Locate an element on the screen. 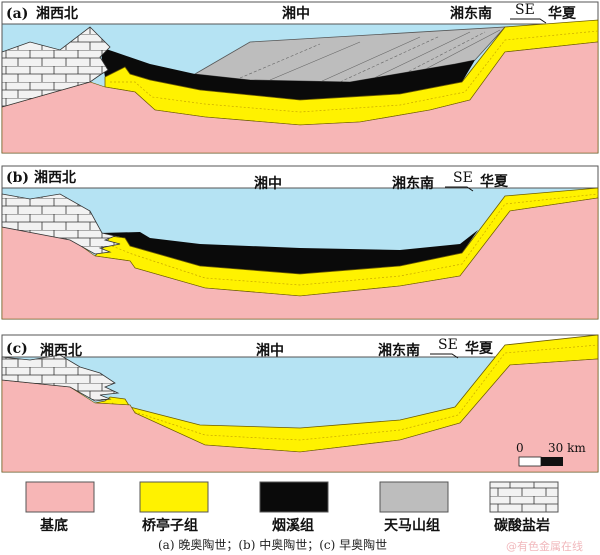  panel-tag: (b) is located at coordinates (17, 178).